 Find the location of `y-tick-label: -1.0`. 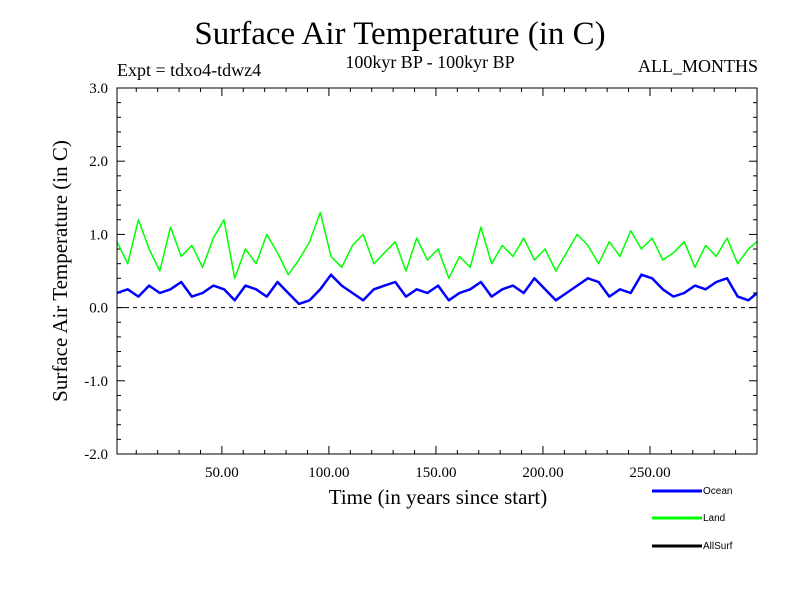

y-tick-label: -1.0 is located at coordinates (96, 382).